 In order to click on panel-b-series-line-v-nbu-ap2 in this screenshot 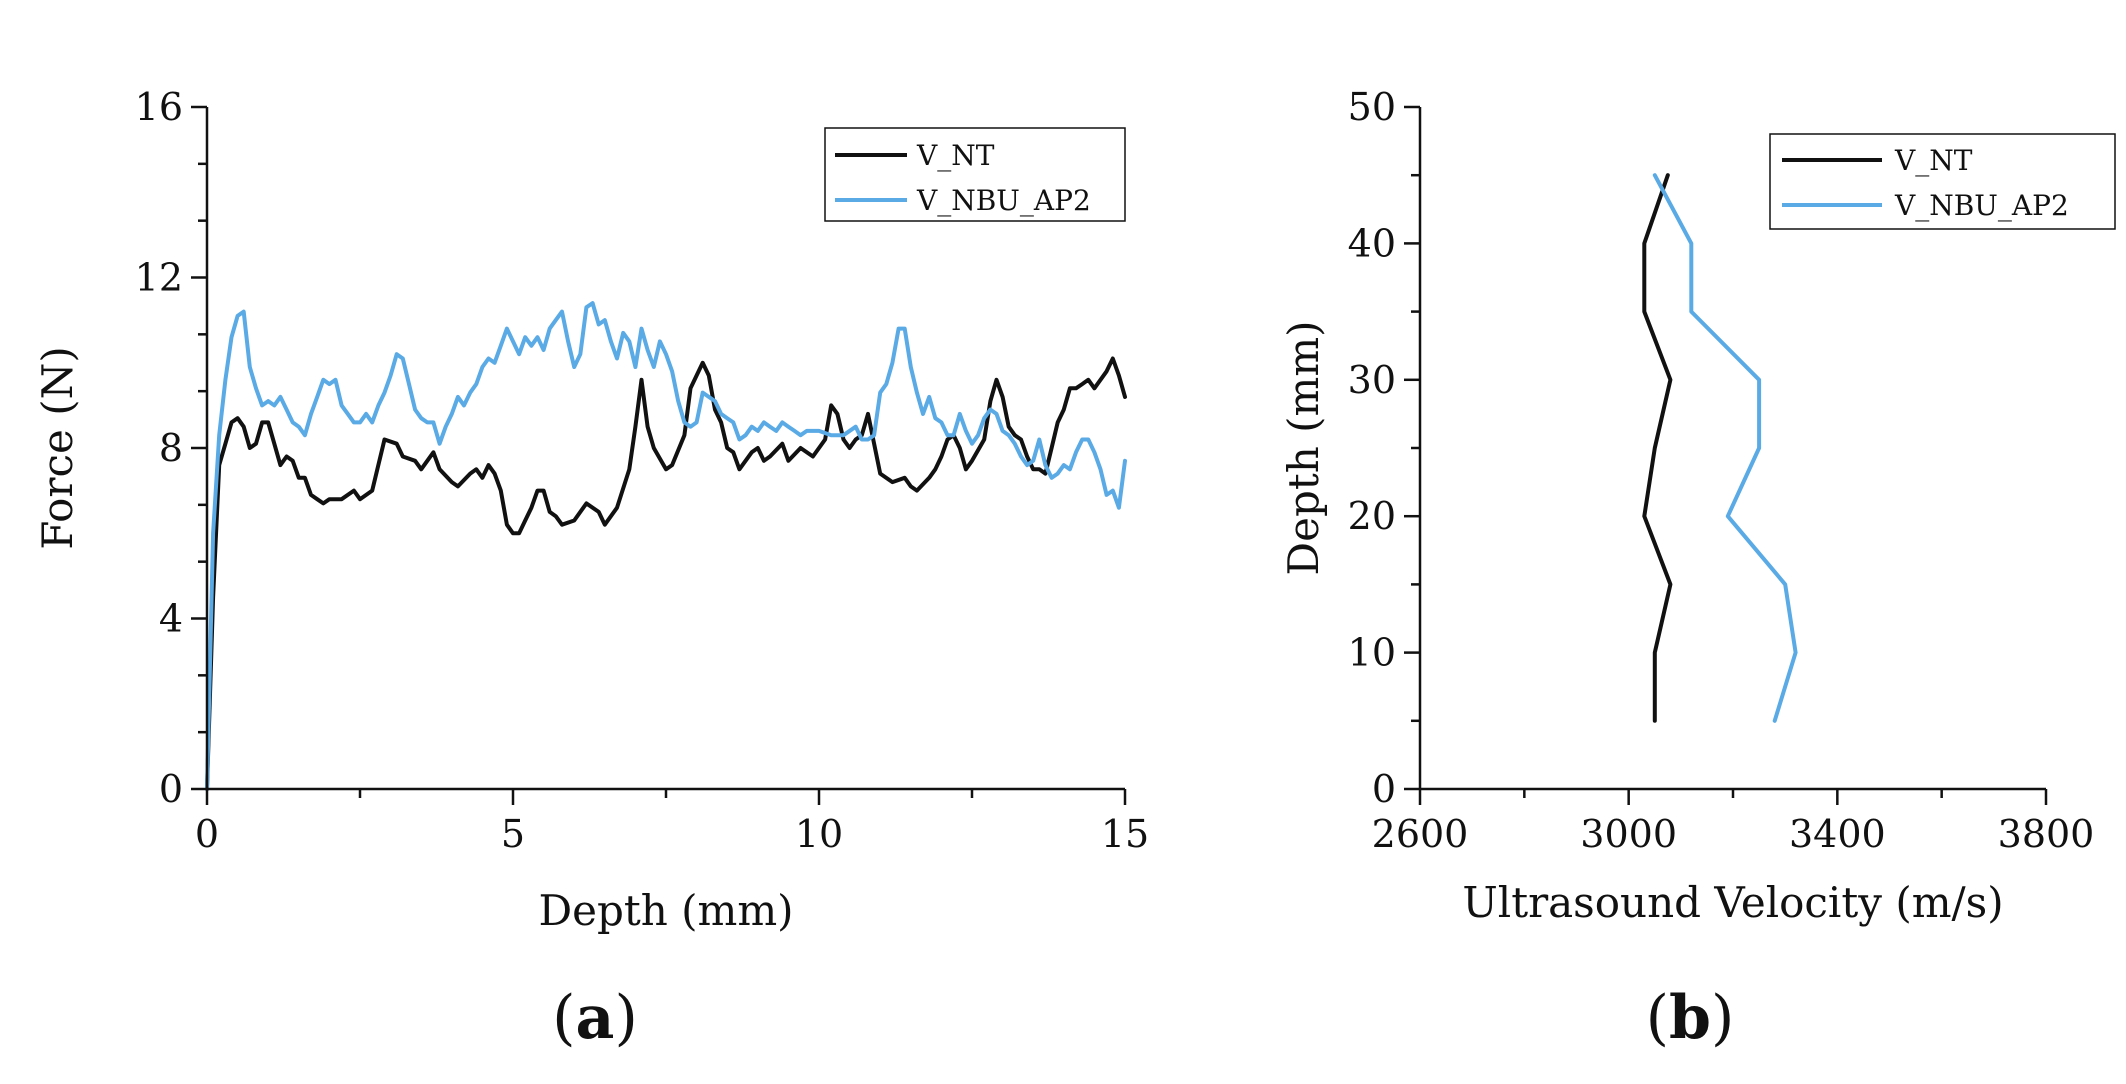, I will do `click(1725, 448)`.